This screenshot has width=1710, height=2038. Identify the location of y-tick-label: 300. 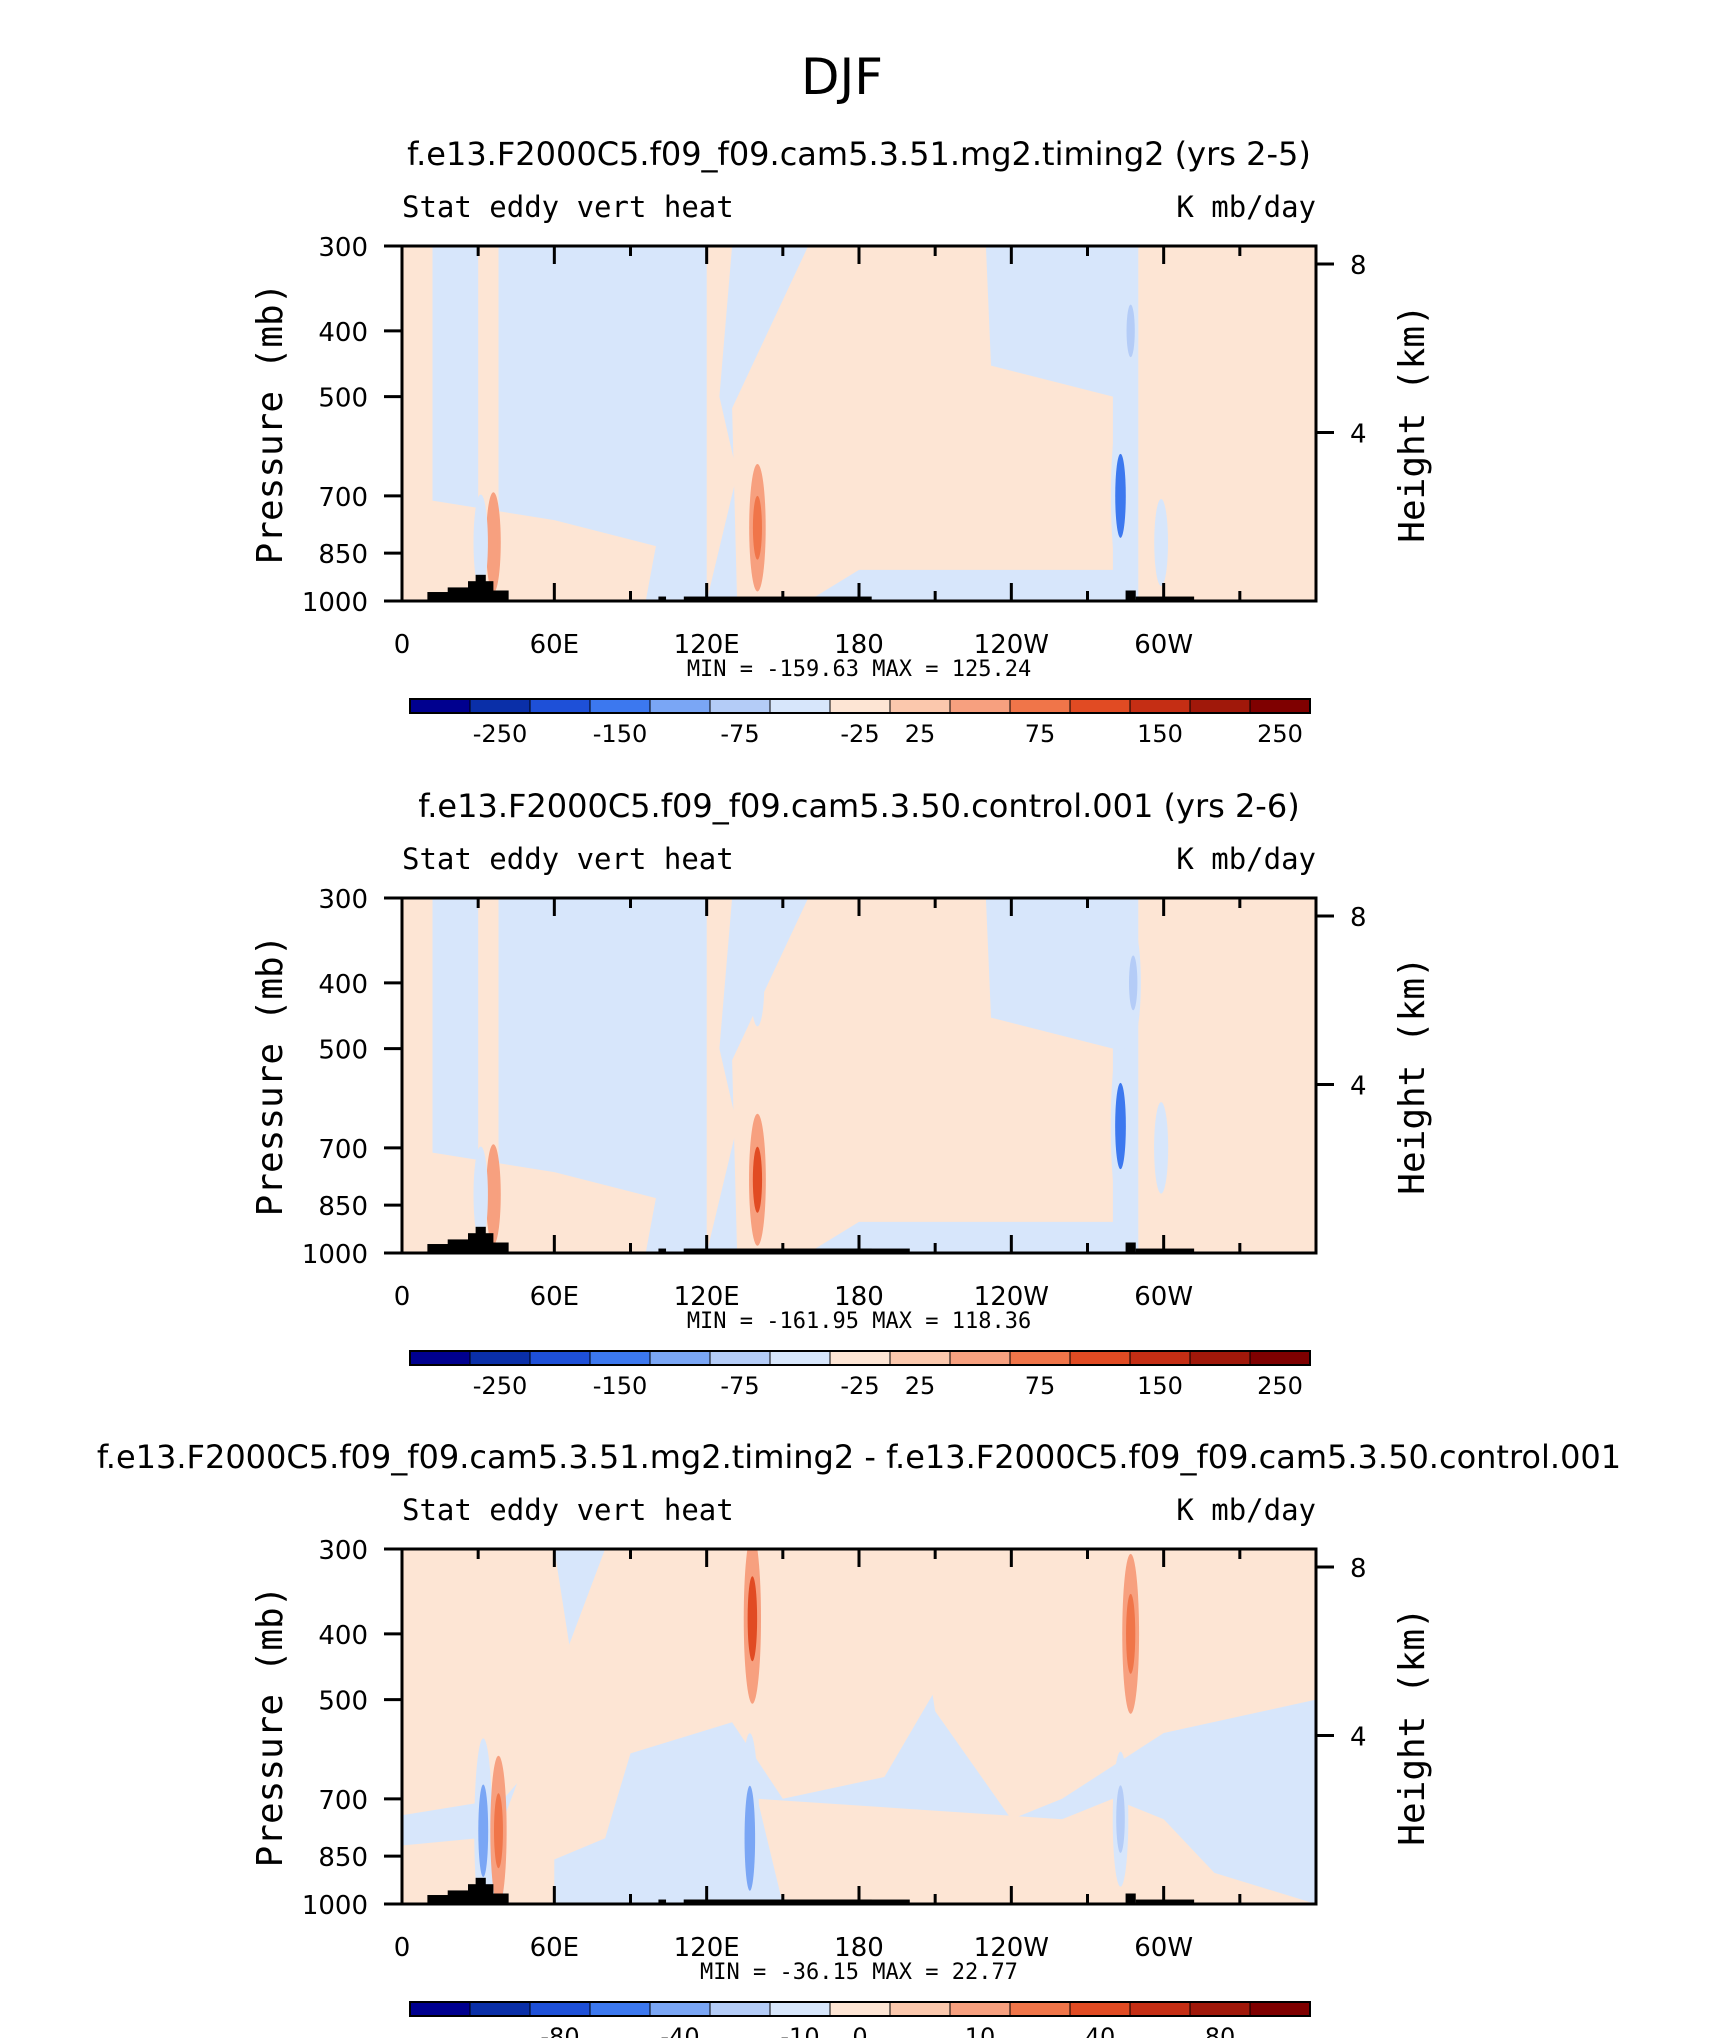
(343, 900).